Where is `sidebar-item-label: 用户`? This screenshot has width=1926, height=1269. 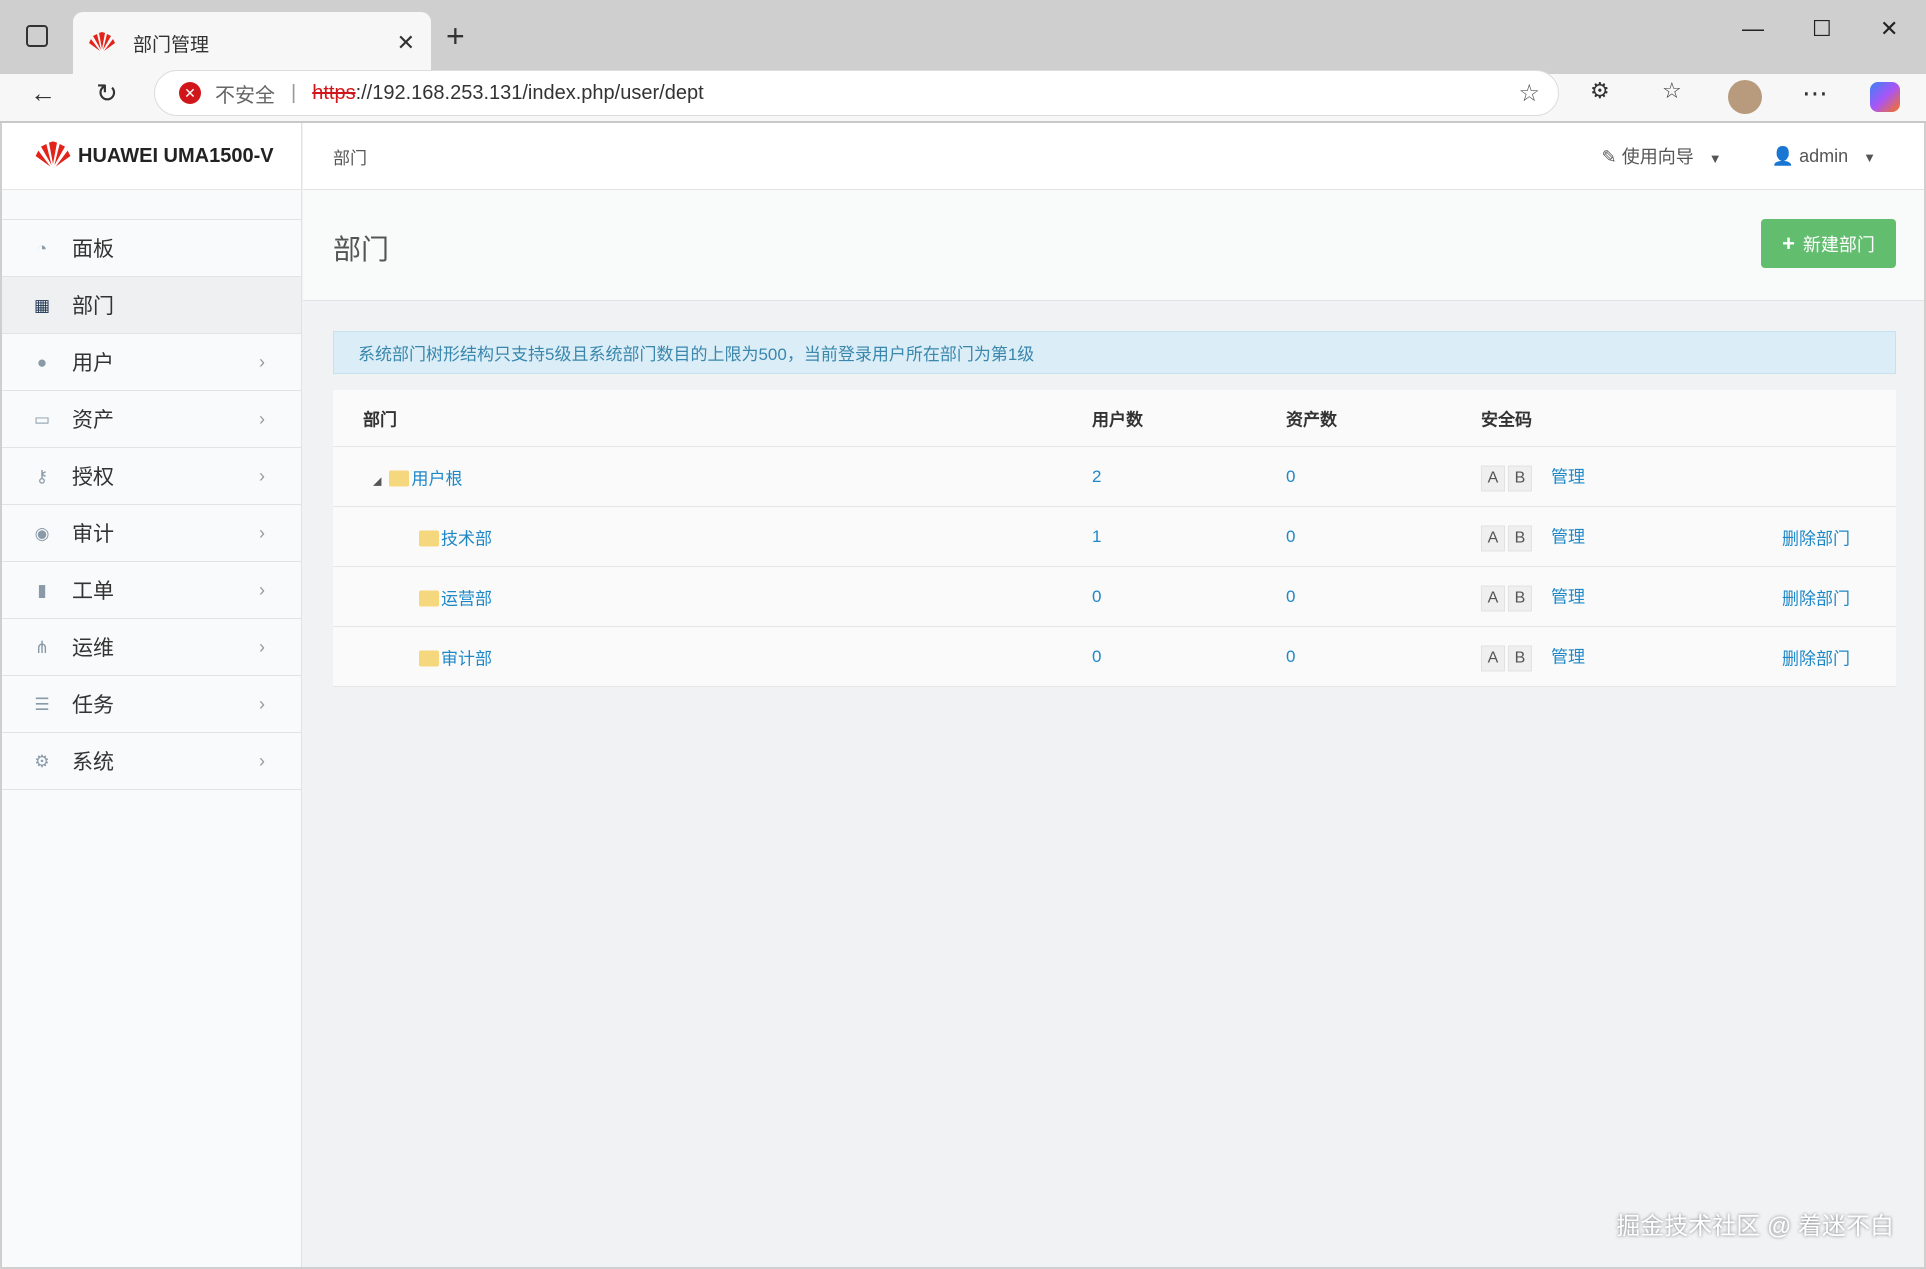 sidebar-item-label: 用户 is located at coordinates (93, 363).